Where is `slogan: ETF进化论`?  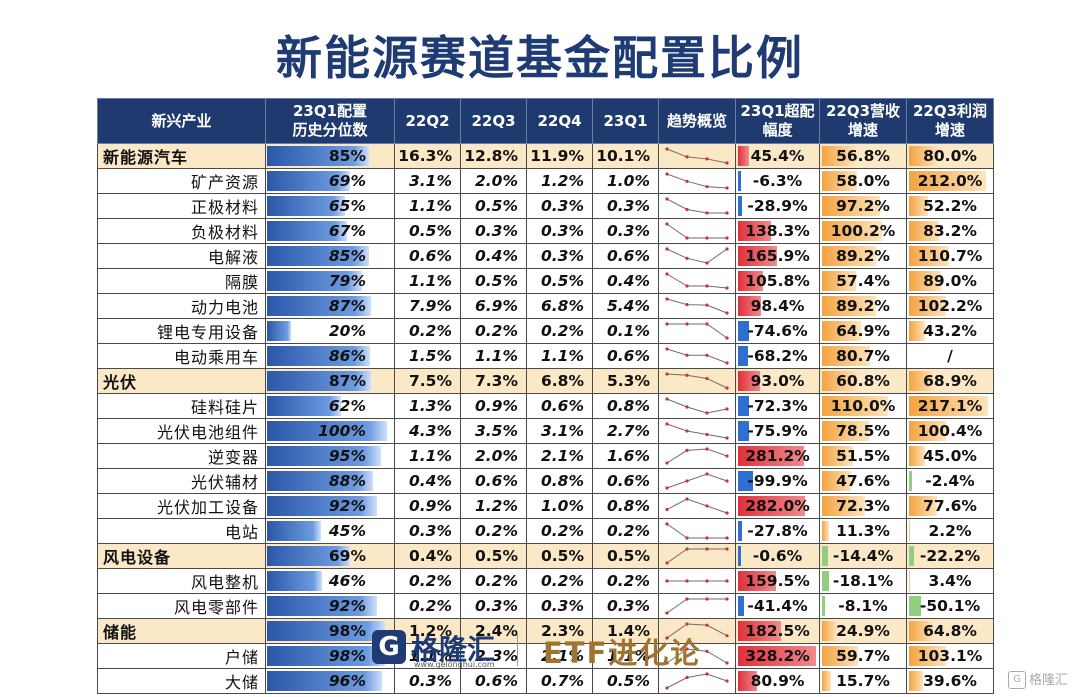
slogan: ETF进化论 is located at coordinates (622, 653).